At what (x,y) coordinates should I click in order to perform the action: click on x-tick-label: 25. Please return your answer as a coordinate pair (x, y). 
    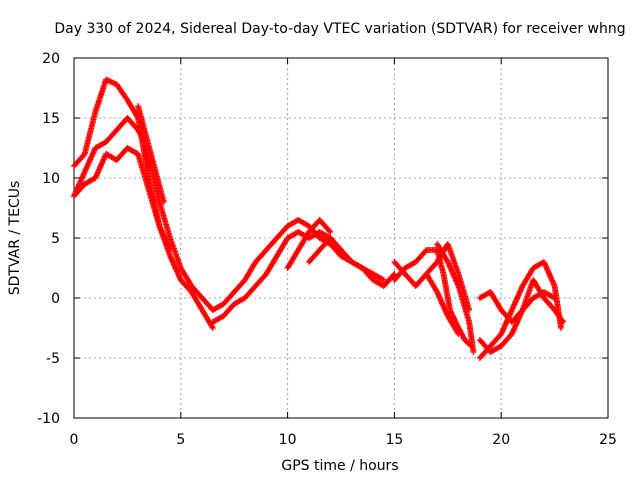
    Looking at the image, I should click on (608, 440).